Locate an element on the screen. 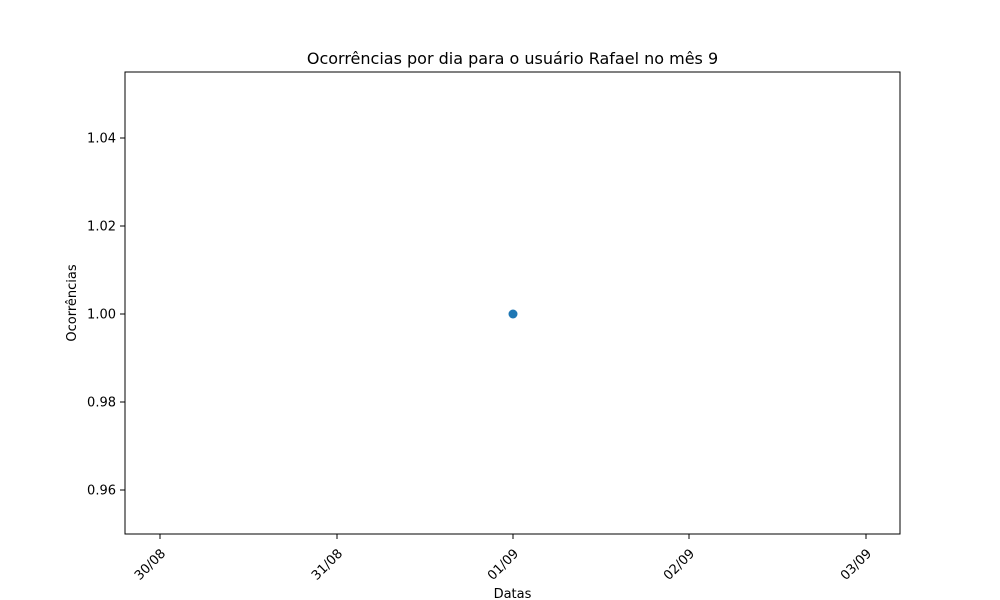 The height and width of the screenshot is (600, 1000). x-tick-label: 30/08 is located at coordinates (150, 564).